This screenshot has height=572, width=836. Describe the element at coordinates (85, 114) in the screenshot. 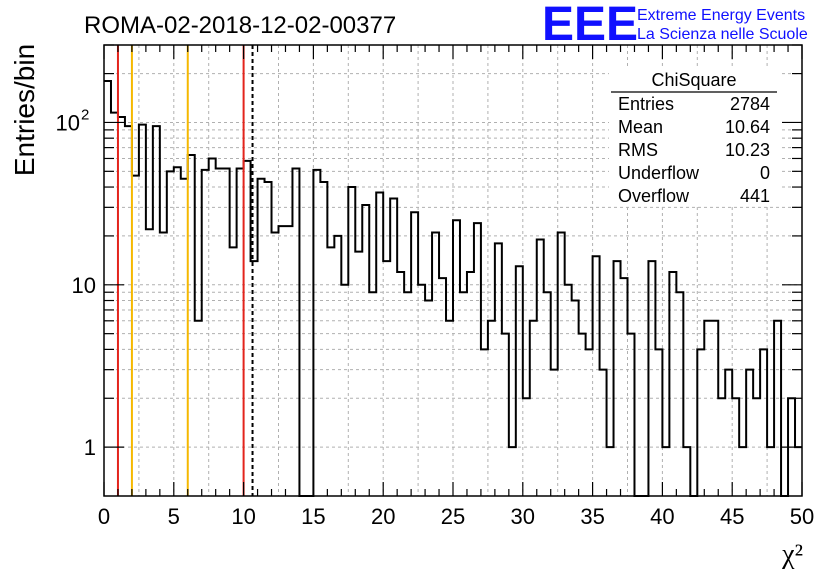

I see `y-tick-exponent: 2` at that location.